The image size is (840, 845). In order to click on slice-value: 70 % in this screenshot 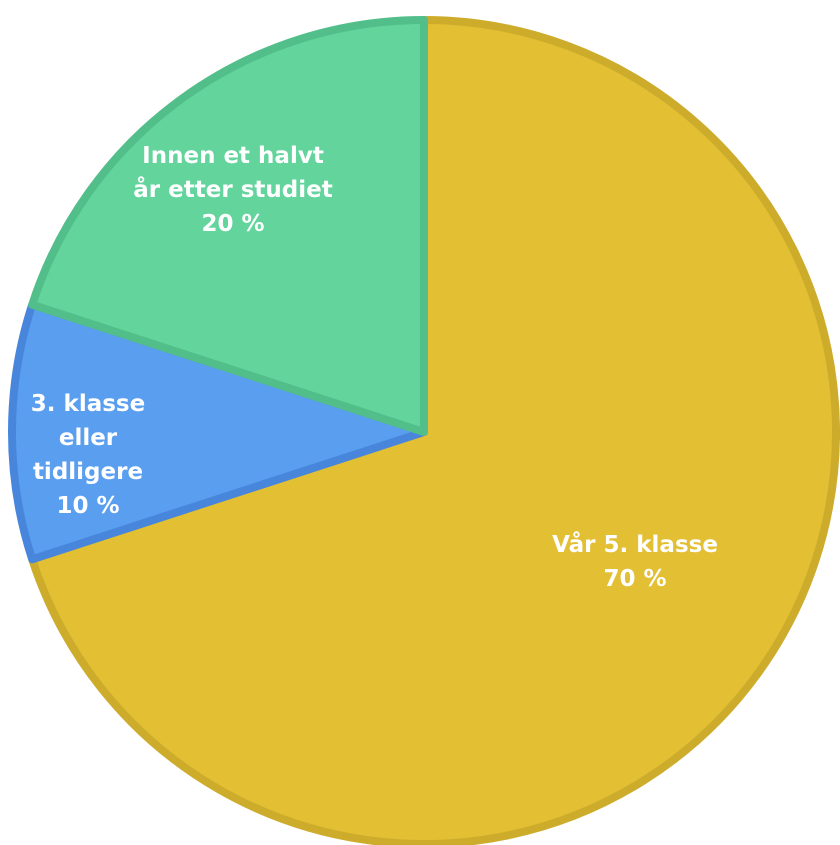, I will do `click(635, 579)`.